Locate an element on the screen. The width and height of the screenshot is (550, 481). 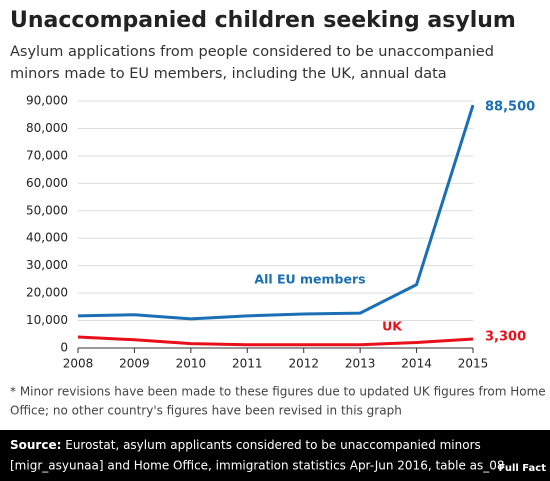
logo: Full Fact is located at coordinates (523, 468).